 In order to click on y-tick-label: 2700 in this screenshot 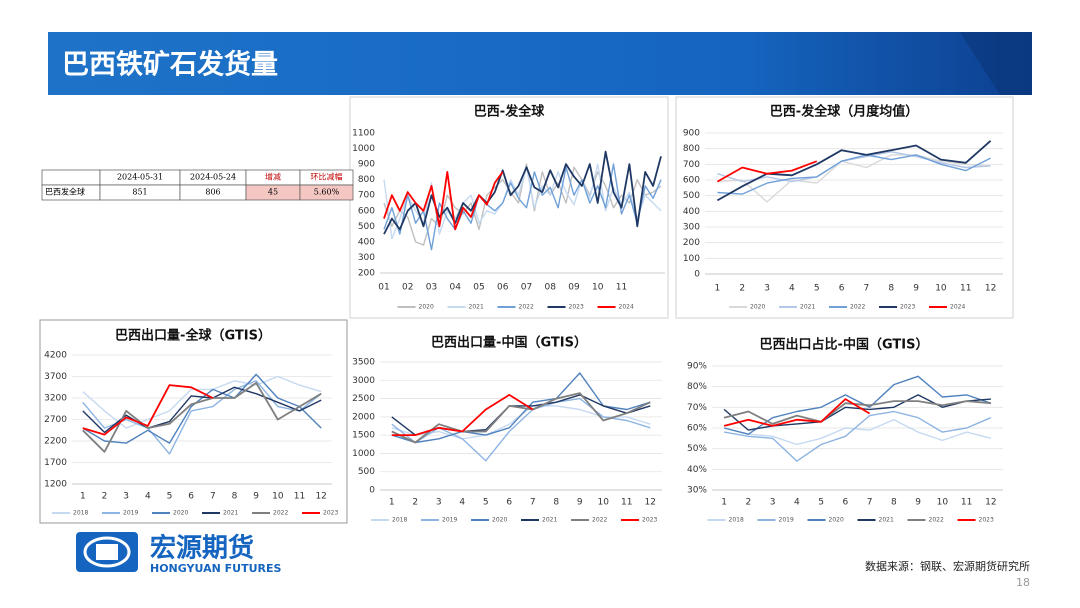, I will do `click(55, 420)`.